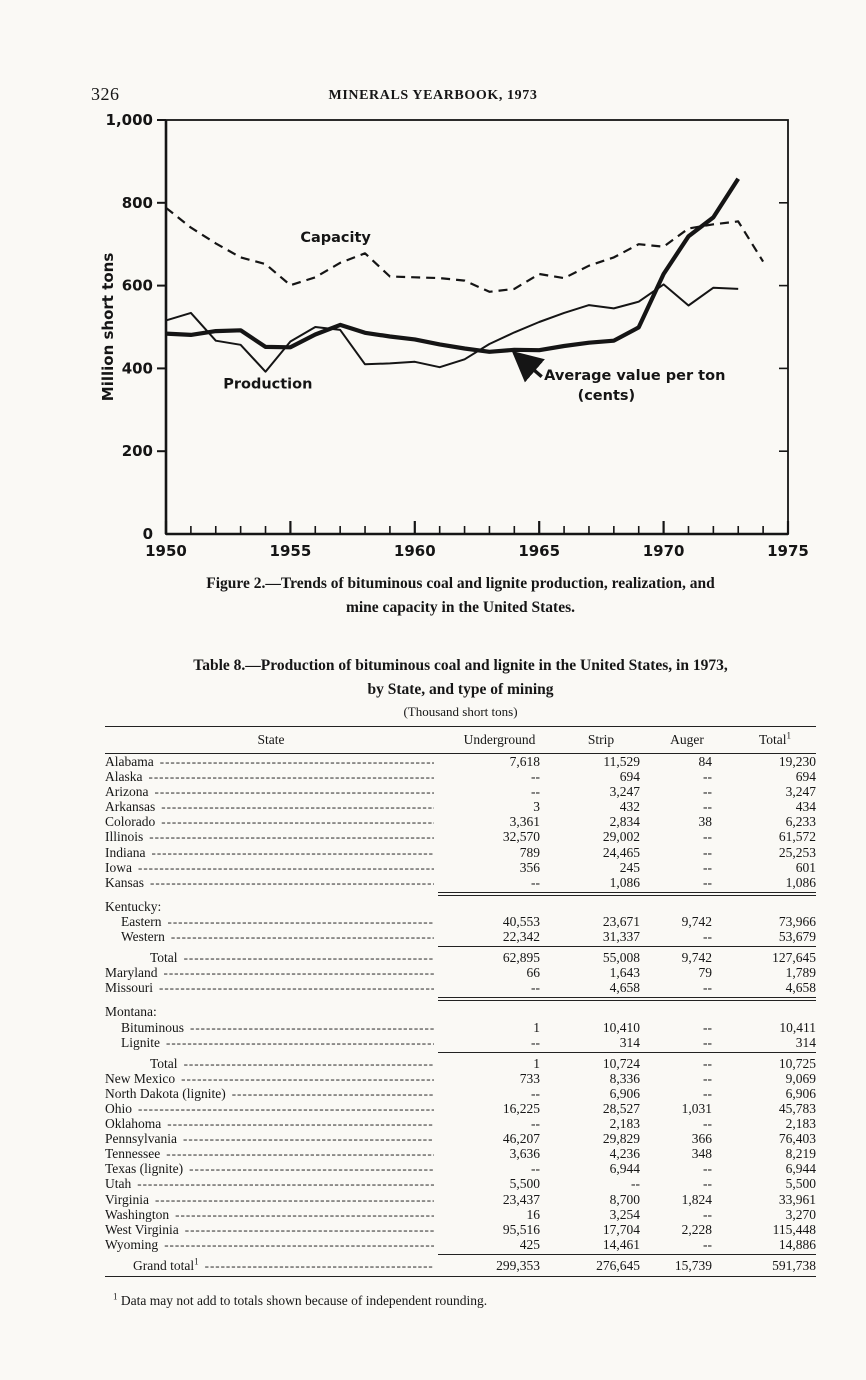  What do you see at coordinates (536, 807) in the screenshot?
I see `cell-underground: 3` at bounding box center [536, 807].